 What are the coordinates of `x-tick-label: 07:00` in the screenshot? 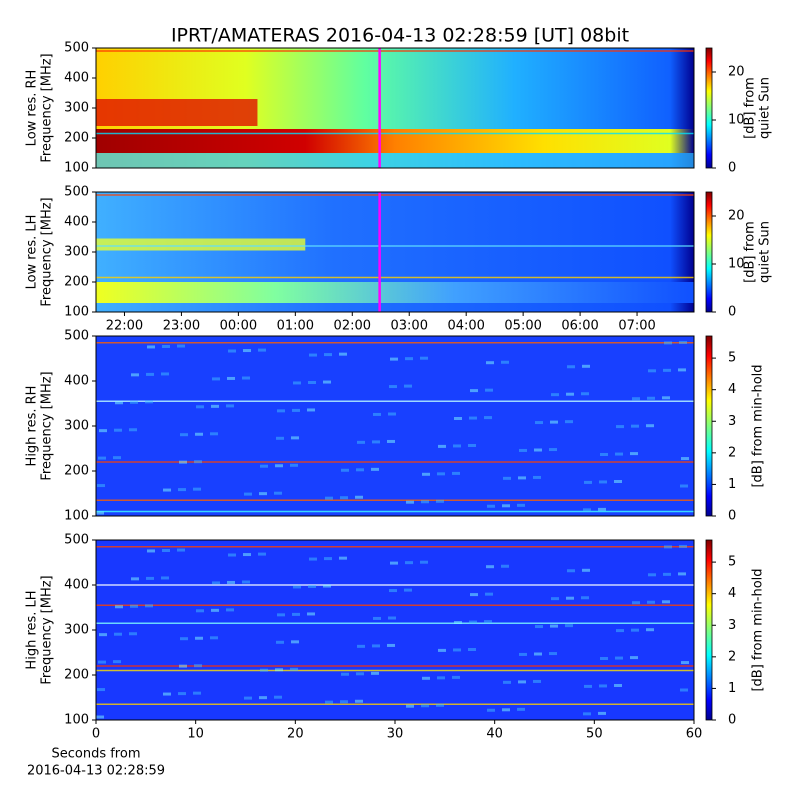 It's located at (636, 326).